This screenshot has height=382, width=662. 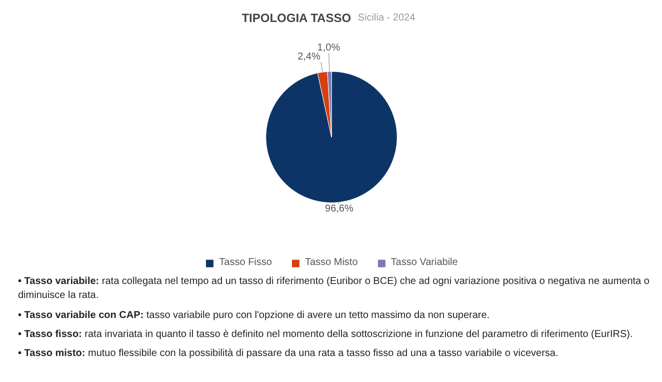 What do you see at coordinates (328, 48) in the screenshot?
I see `data-label: 1,0%` at bounding box center [328, 48].